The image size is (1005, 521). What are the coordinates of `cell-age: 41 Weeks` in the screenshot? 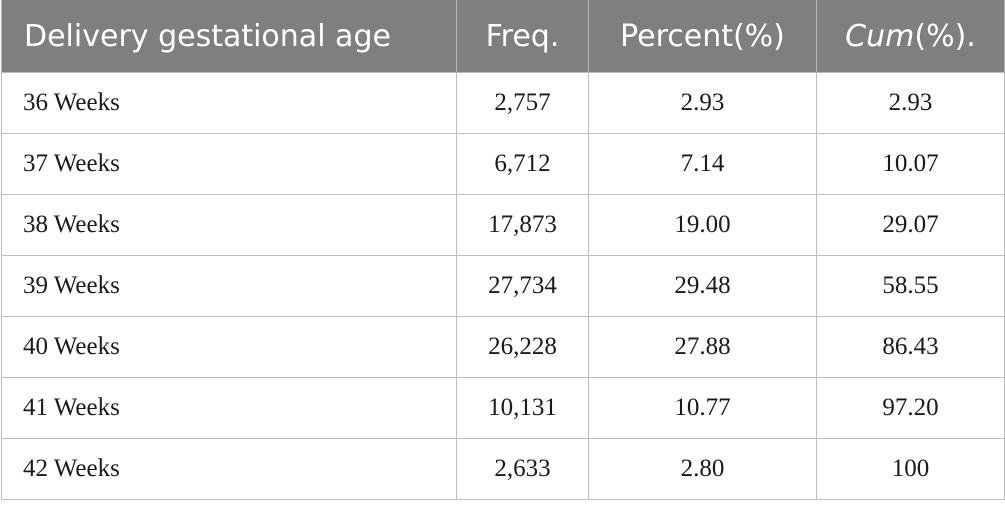 It's located at (229, 408).